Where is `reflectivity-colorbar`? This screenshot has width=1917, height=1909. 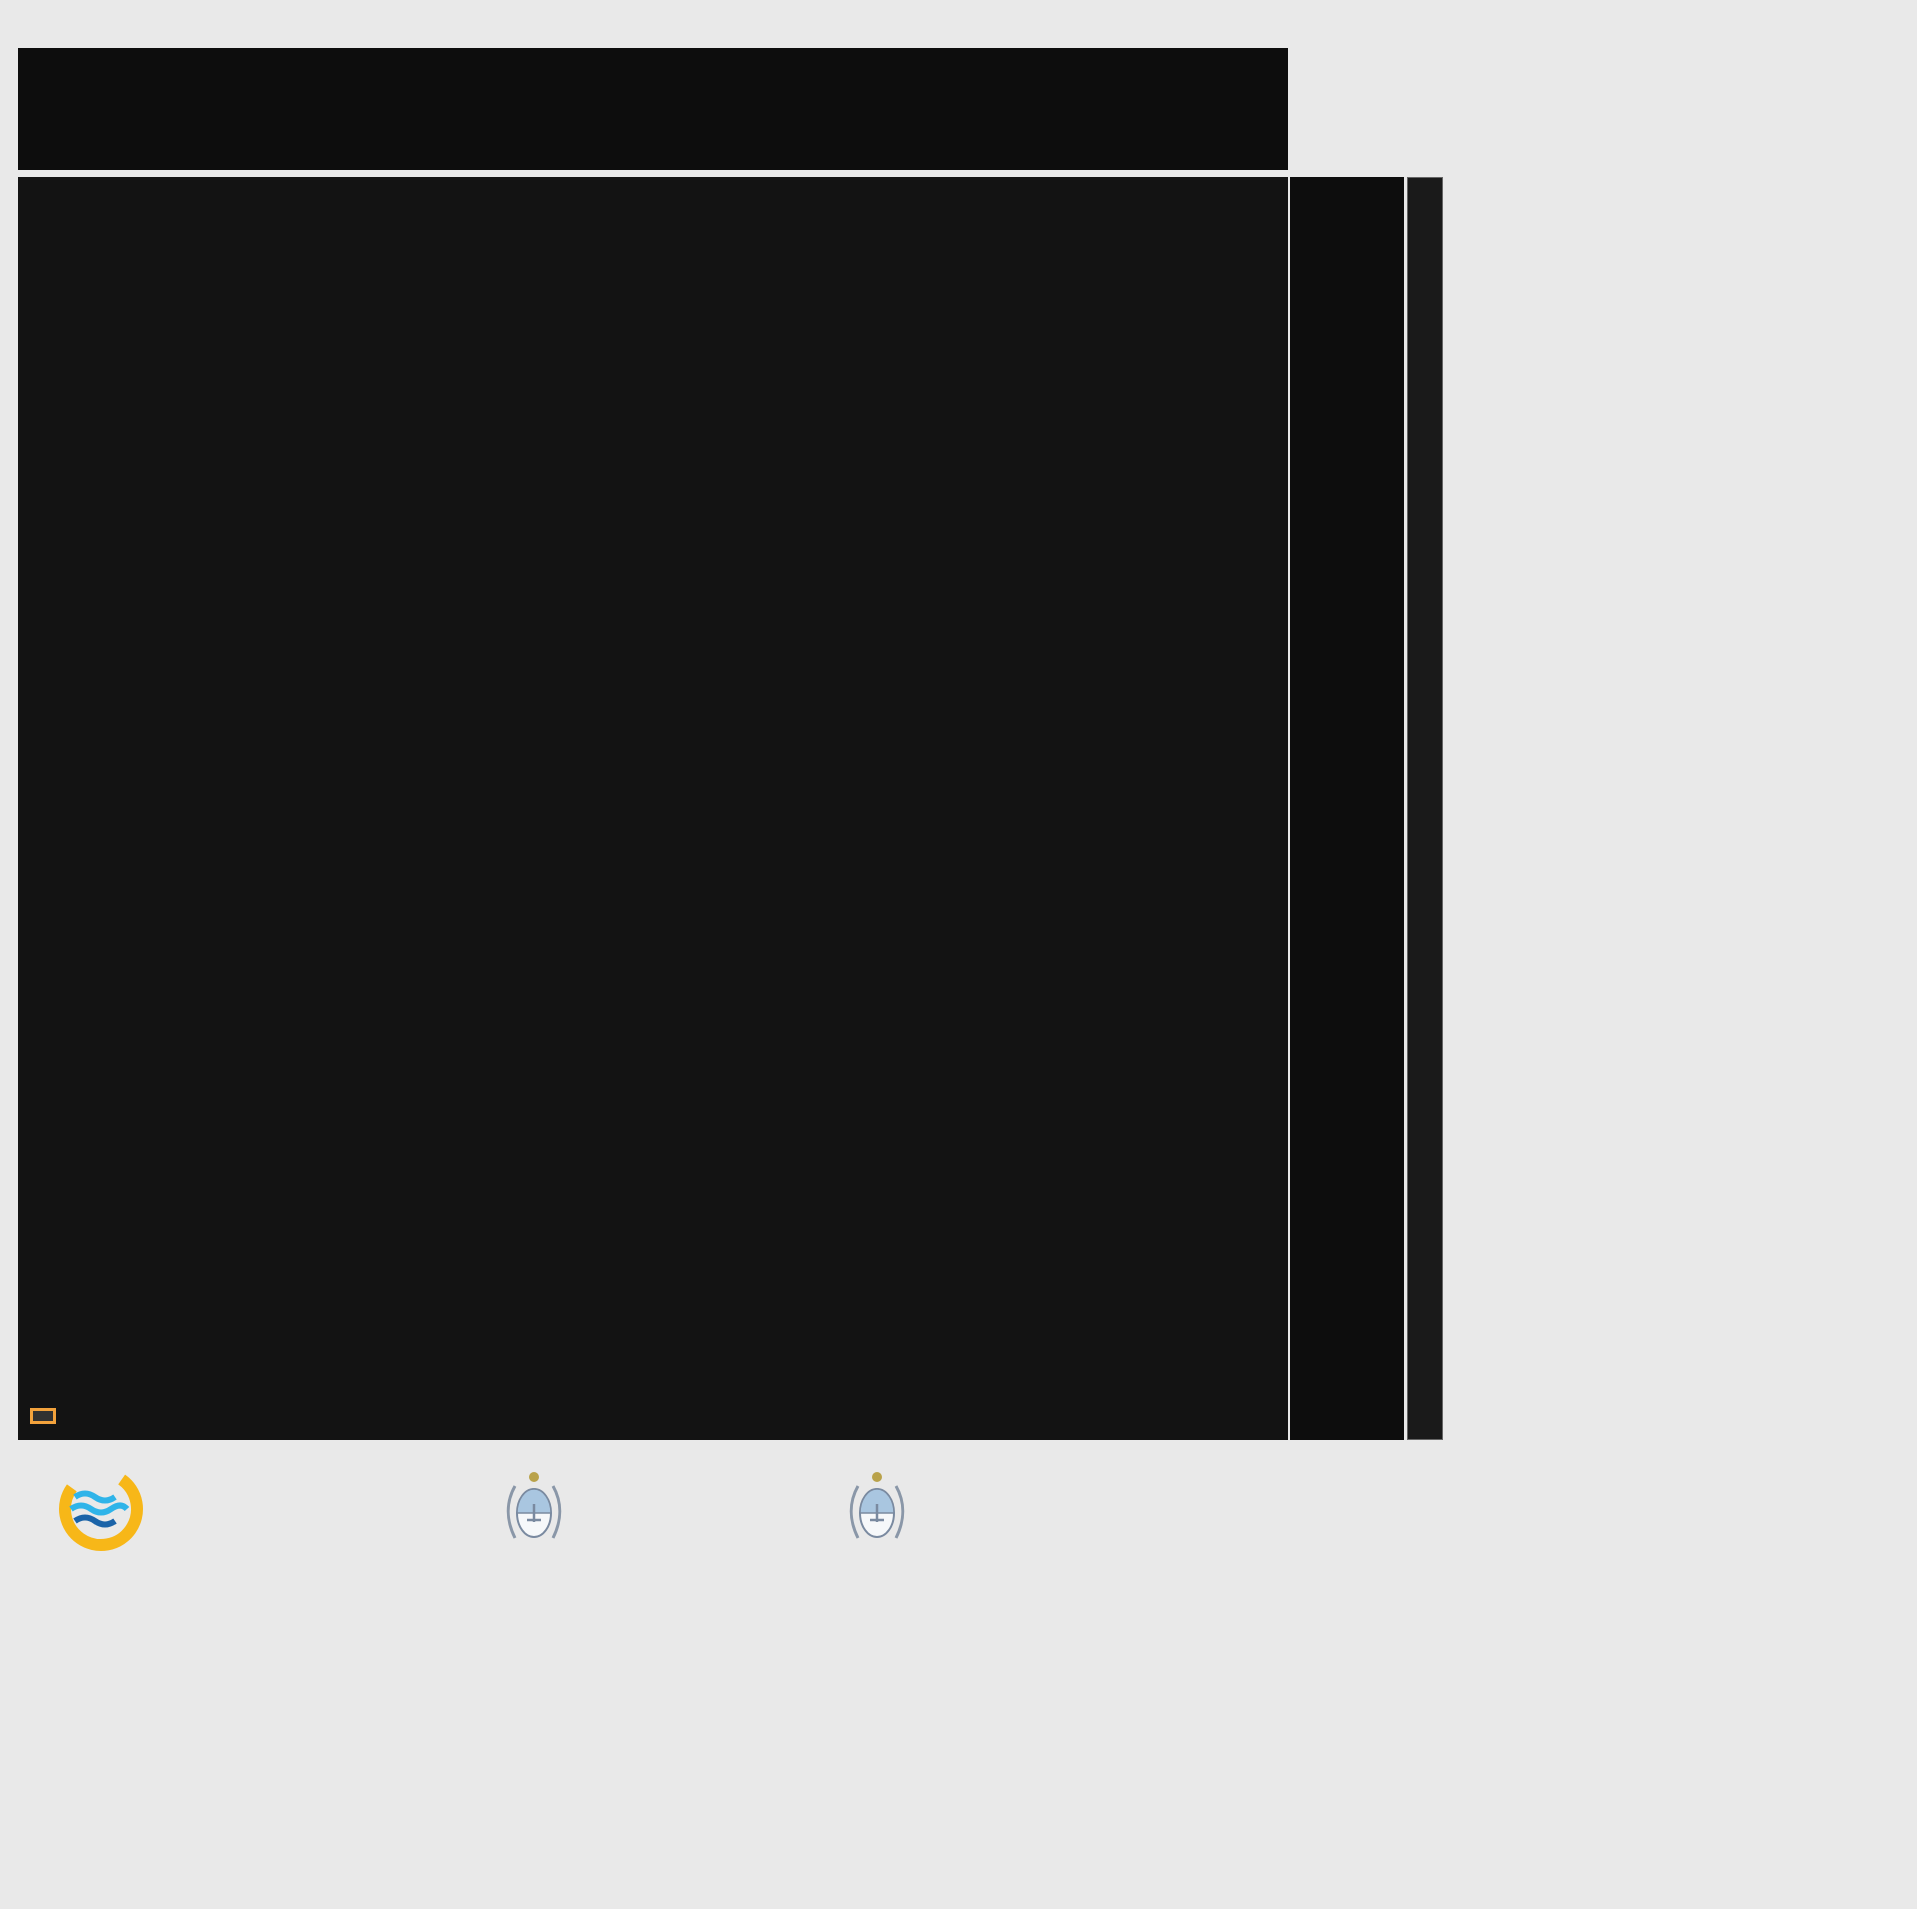
reflectivity-colorbar is located at coordinates (1425, 808).